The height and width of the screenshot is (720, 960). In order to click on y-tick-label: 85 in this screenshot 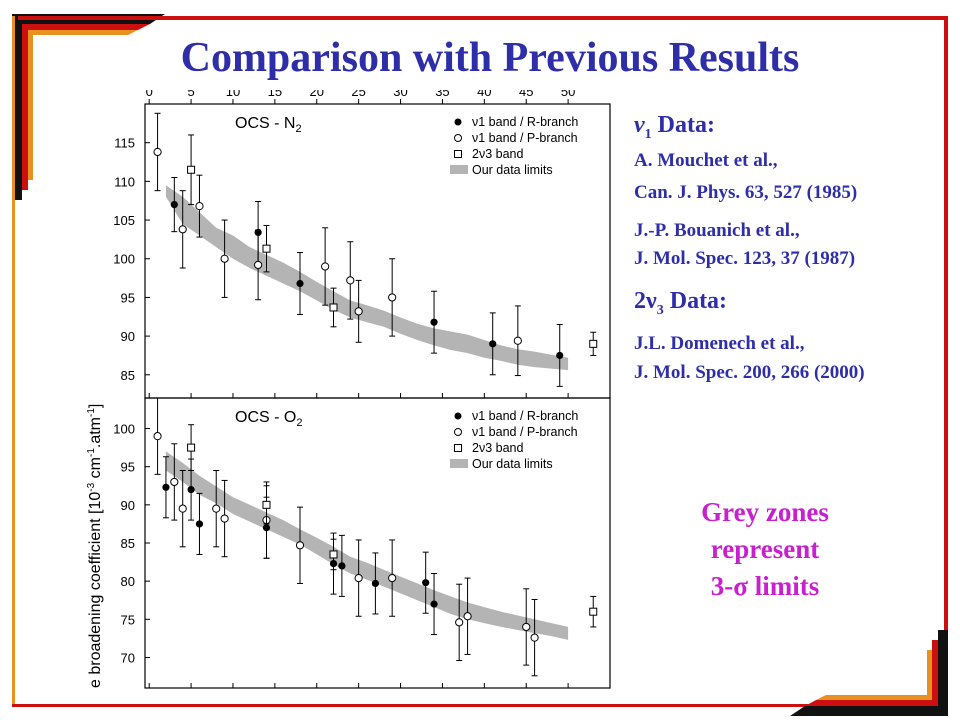, I will do `click(128, 375)`.